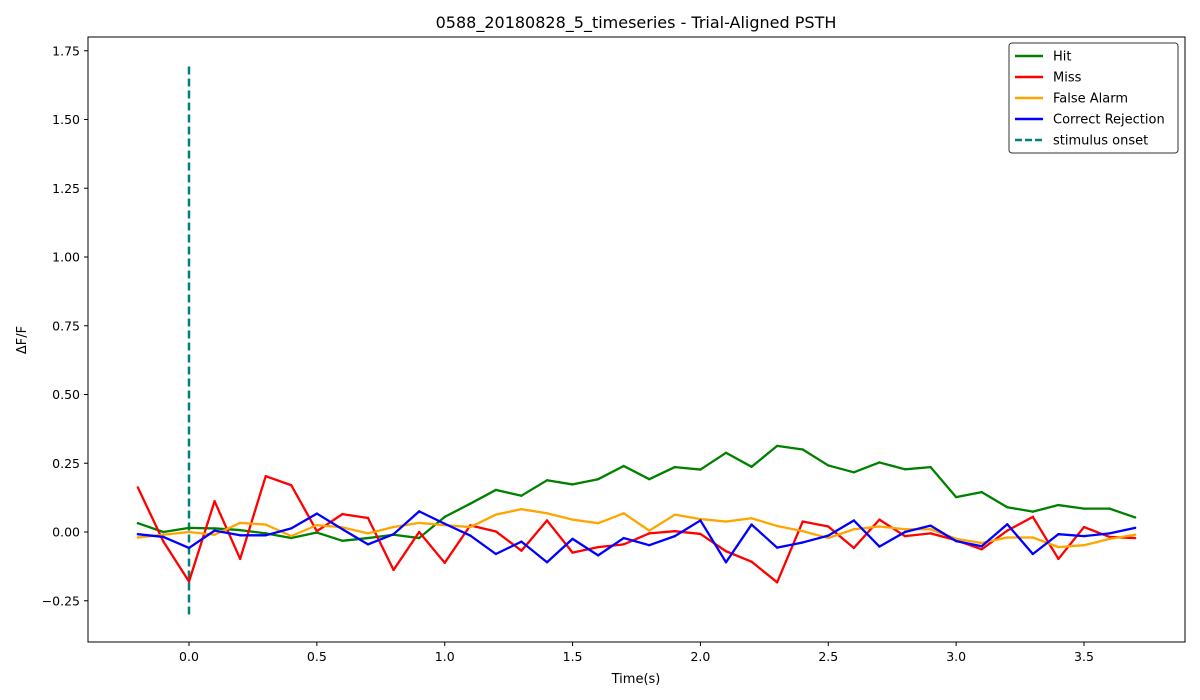 This screenshot has height=700, width=1200. Describe the element at coordinates (317, 656) in the screenshot. I see `x-tick-label: 0.5` at that location.